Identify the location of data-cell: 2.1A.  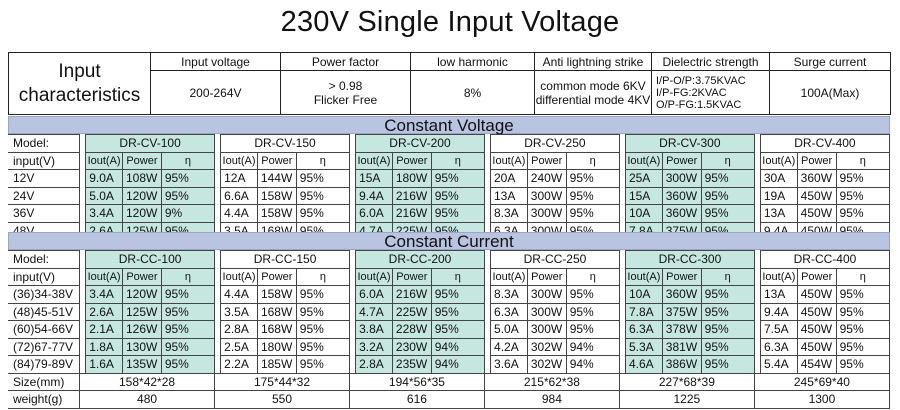
(104, 329).